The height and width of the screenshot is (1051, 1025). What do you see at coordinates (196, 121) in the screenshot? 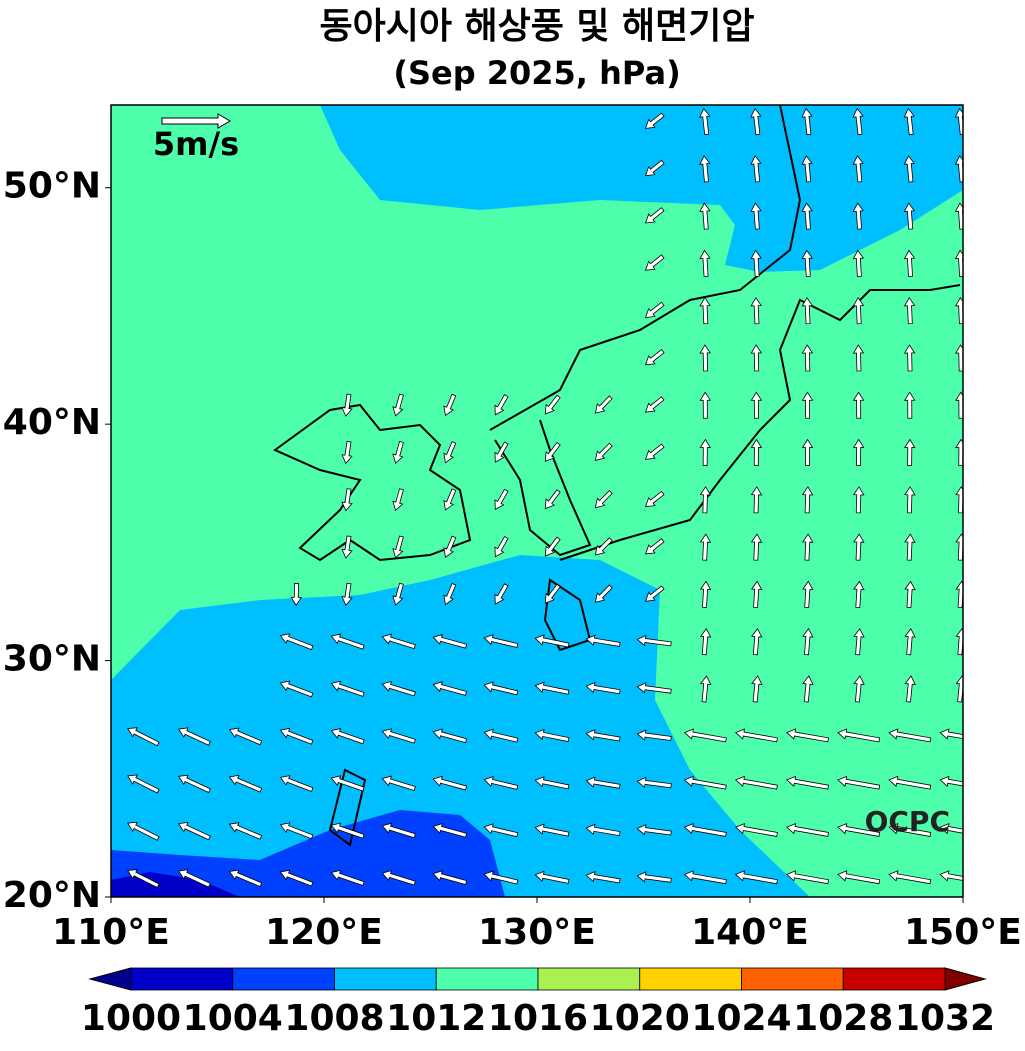
I see `reference-arrow` at bounding box center [196, 121].